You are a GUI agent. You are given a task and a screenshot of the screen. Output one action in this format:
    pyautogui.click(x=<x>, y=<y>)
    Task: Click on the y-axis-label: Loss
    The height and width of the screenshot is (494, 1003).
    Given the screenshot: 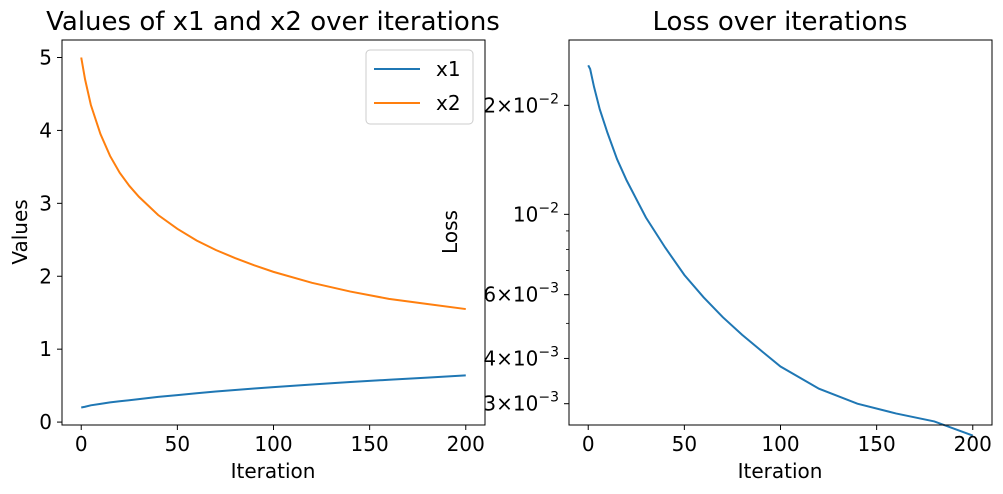 What is the action you would take?
    pyautogui.click(x=450, y=232)
    